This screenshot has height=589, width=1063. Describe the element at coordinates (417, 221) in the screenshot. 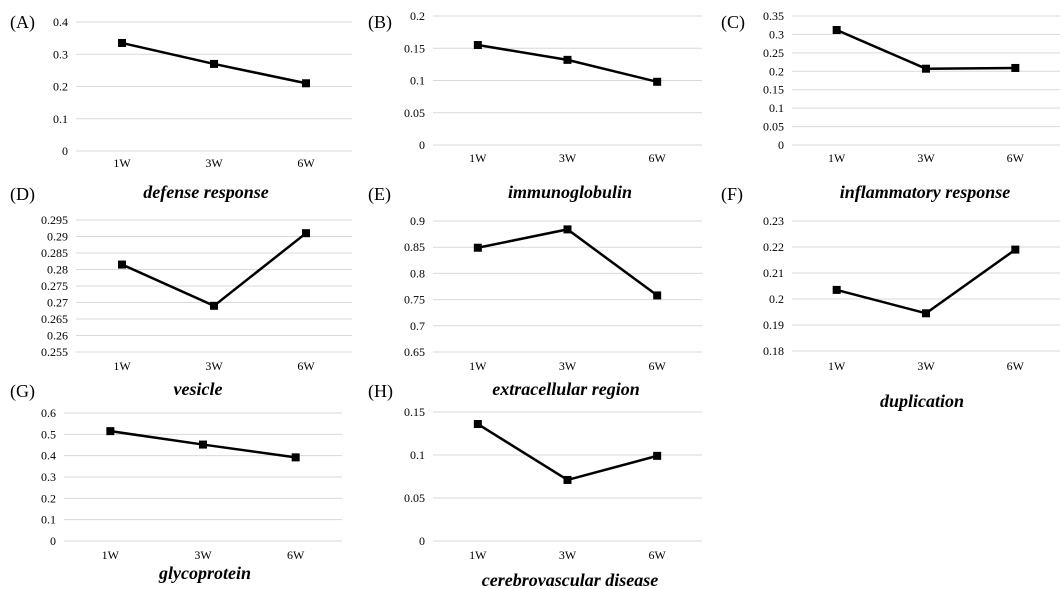

I see `y-tick-label: 0.9` at that location.